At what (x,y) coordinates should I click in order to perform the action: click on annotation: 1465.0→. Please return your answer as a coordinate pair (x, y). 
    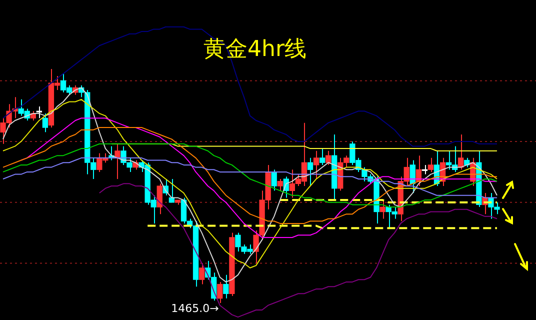
    Looking at the image, I should click on (195, 308).